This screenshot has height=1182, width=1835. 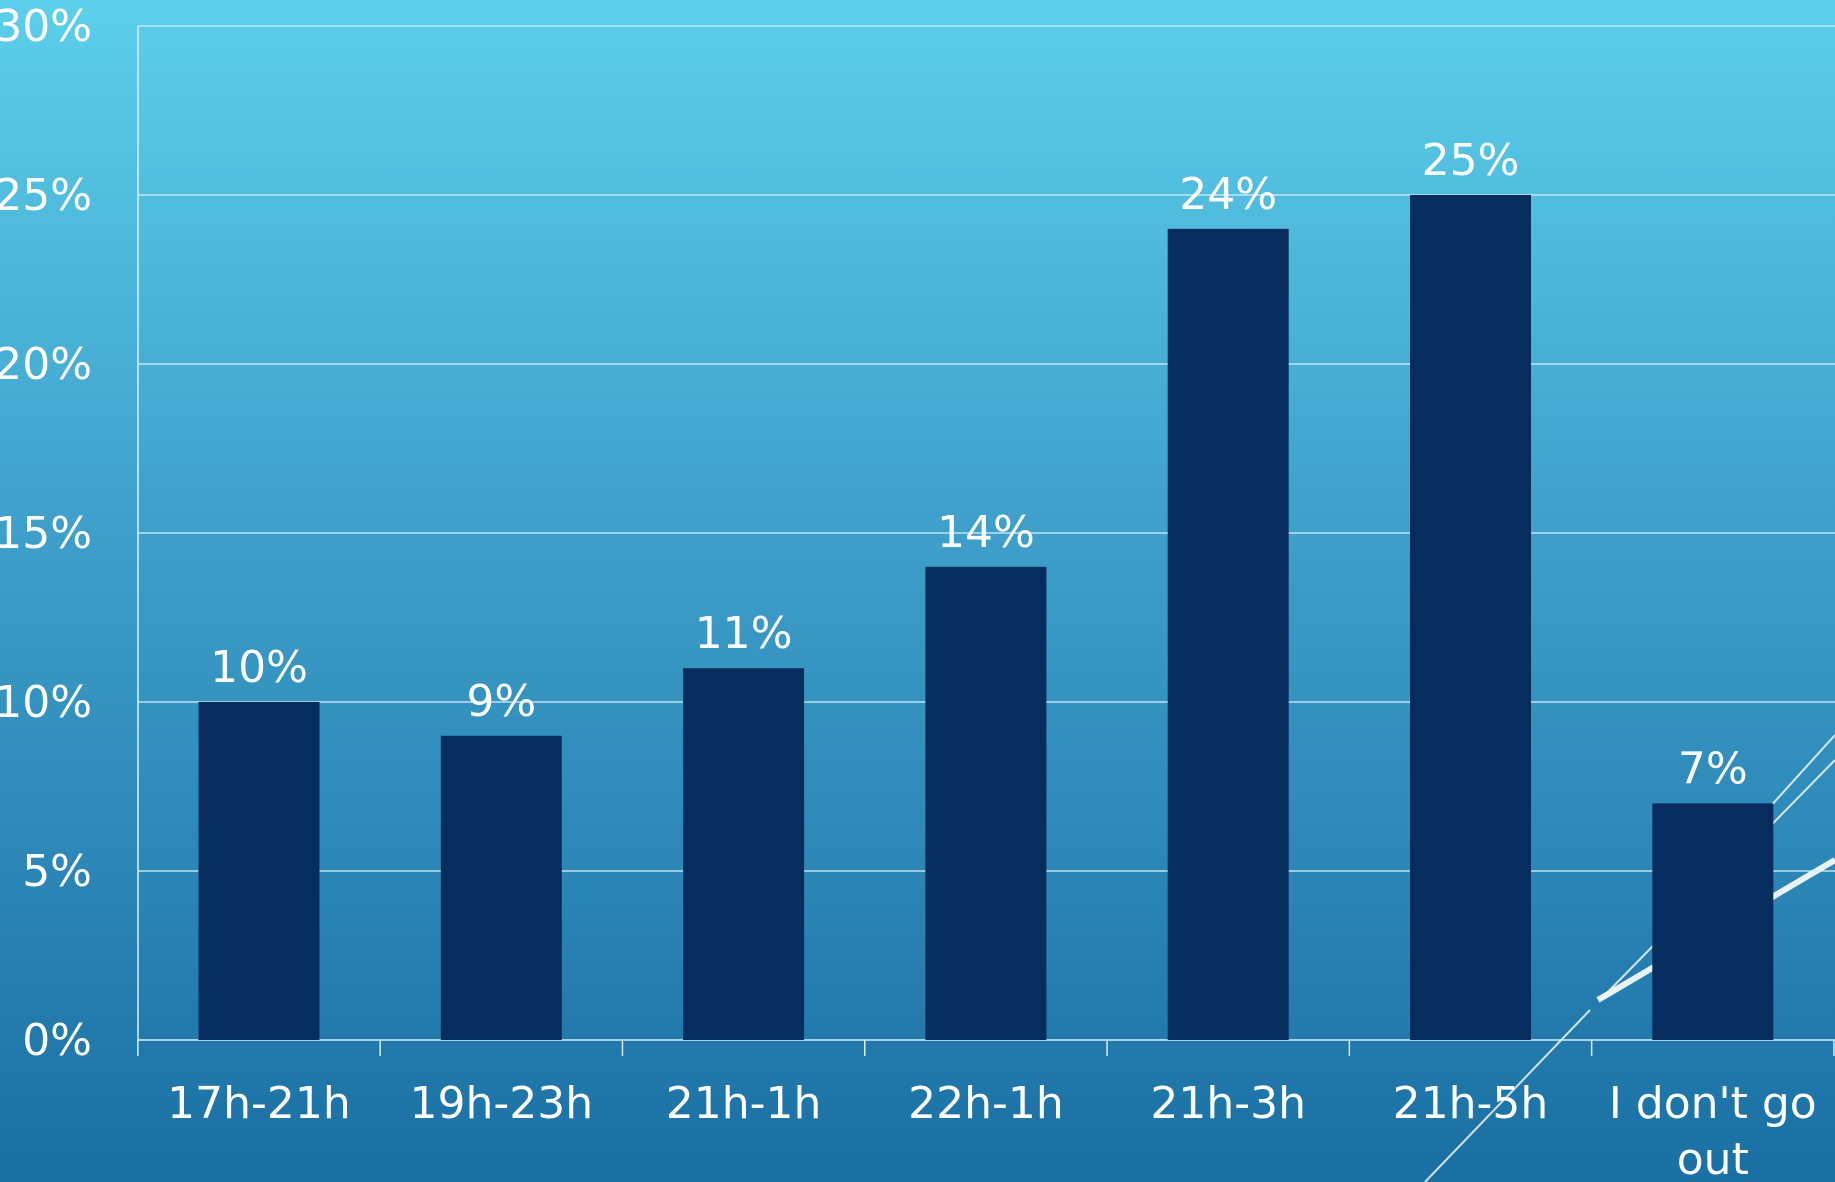 I want to click on y-tick-label: 0%, so click(x=57, y=1040).